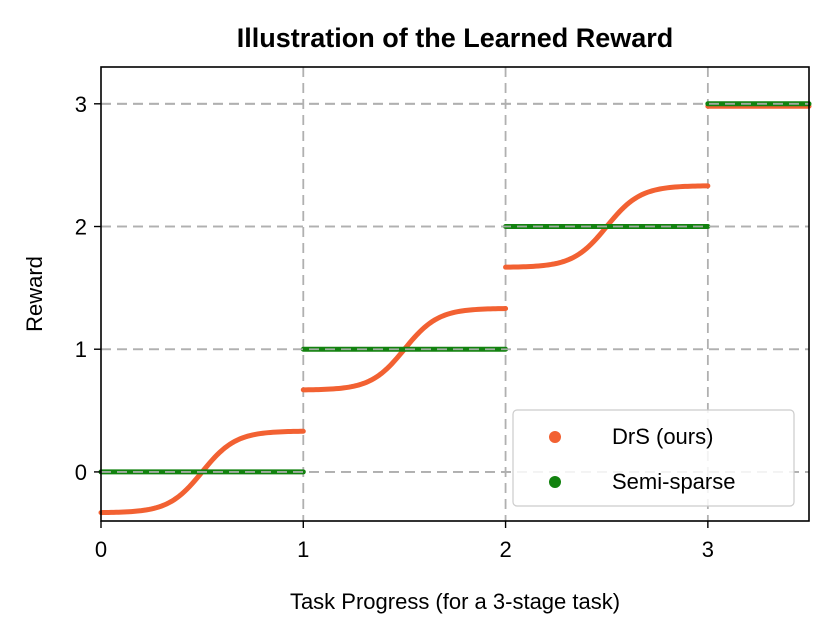  Describe the element at coordinates (34, 294) in the screenshot. I see `y-axis-label: Reward` at that location.